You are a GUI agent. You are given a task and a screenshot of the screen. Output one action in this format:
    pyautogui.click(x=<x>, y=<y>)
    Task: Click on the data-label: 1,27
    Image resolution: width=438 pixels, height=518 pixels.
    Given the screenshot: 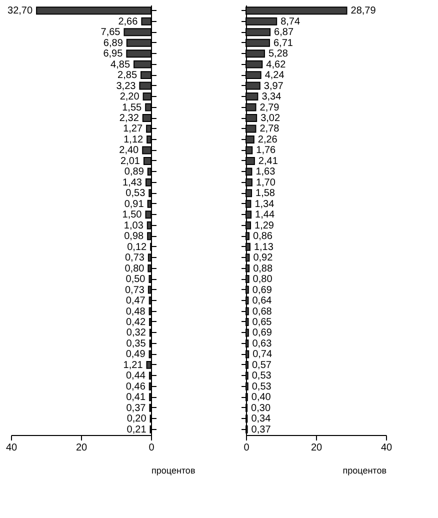 What is the action you would take?
    pyautogui.click(x=133, y=129)
    